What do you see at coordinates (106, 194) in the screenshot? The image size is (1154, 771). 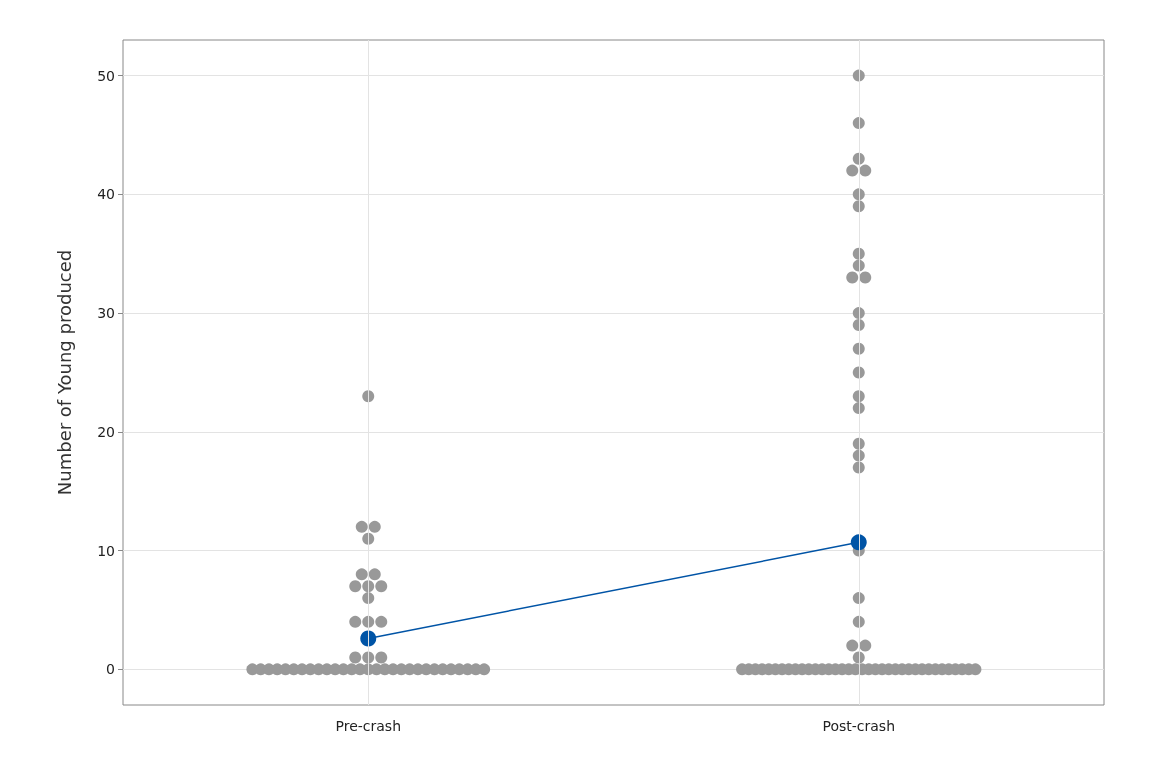 I see `y-tick-label: 40` at bounding box center [106, 194].